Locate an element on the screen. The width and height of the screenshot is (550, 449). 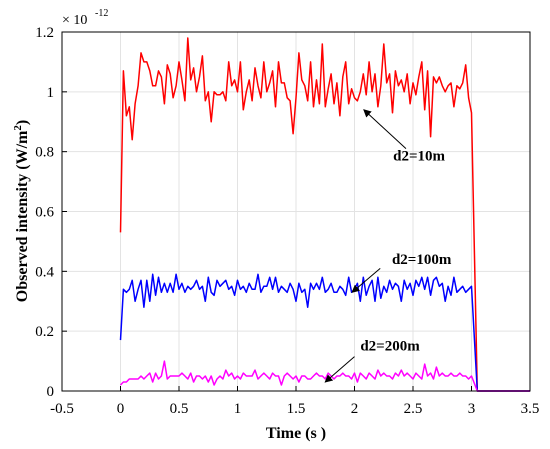
y-tick-label: 0 is located at coordinates (51, 392).